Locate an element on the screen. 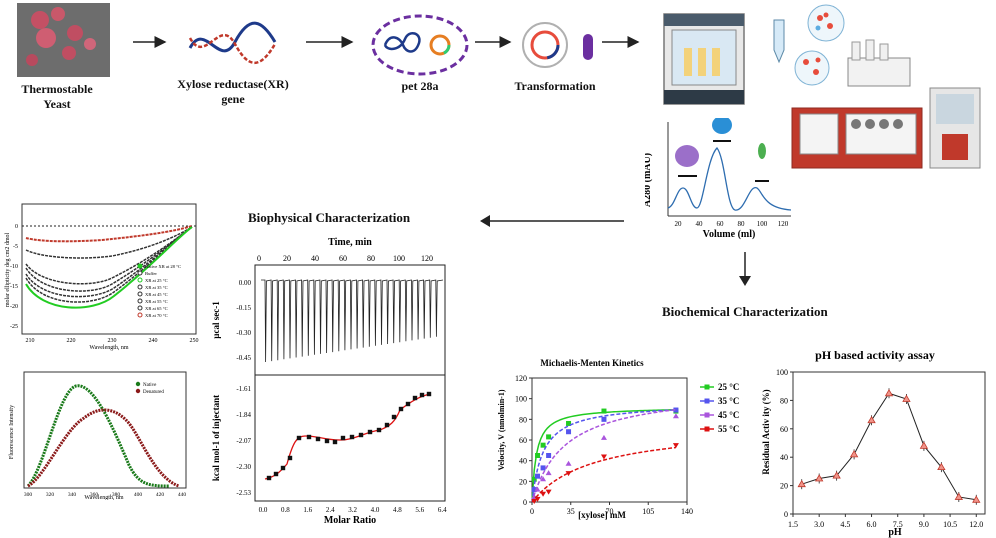 This screenshot has height=538, width=996. fluorescence-x-tick: 440 is located at coordinates (182, 495).